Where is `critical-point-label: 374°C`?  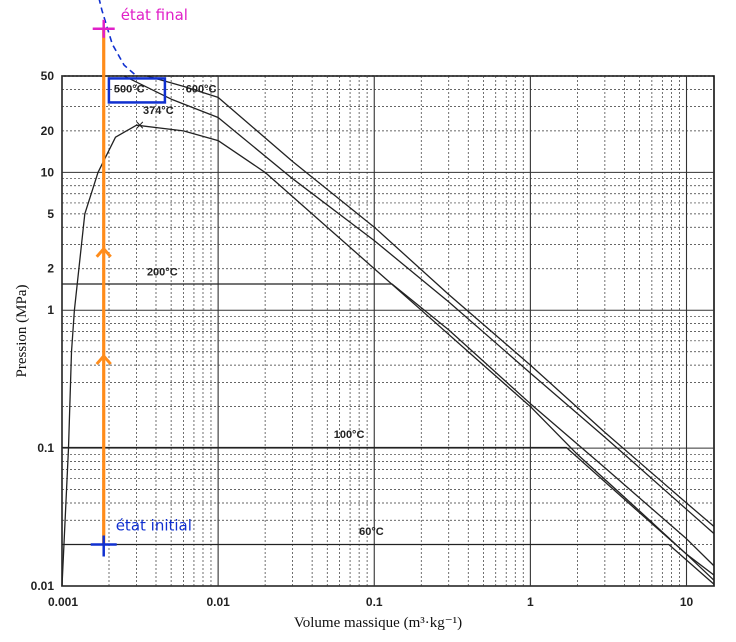 critical-point-label: 374°C is located at coordinates (158, 111).